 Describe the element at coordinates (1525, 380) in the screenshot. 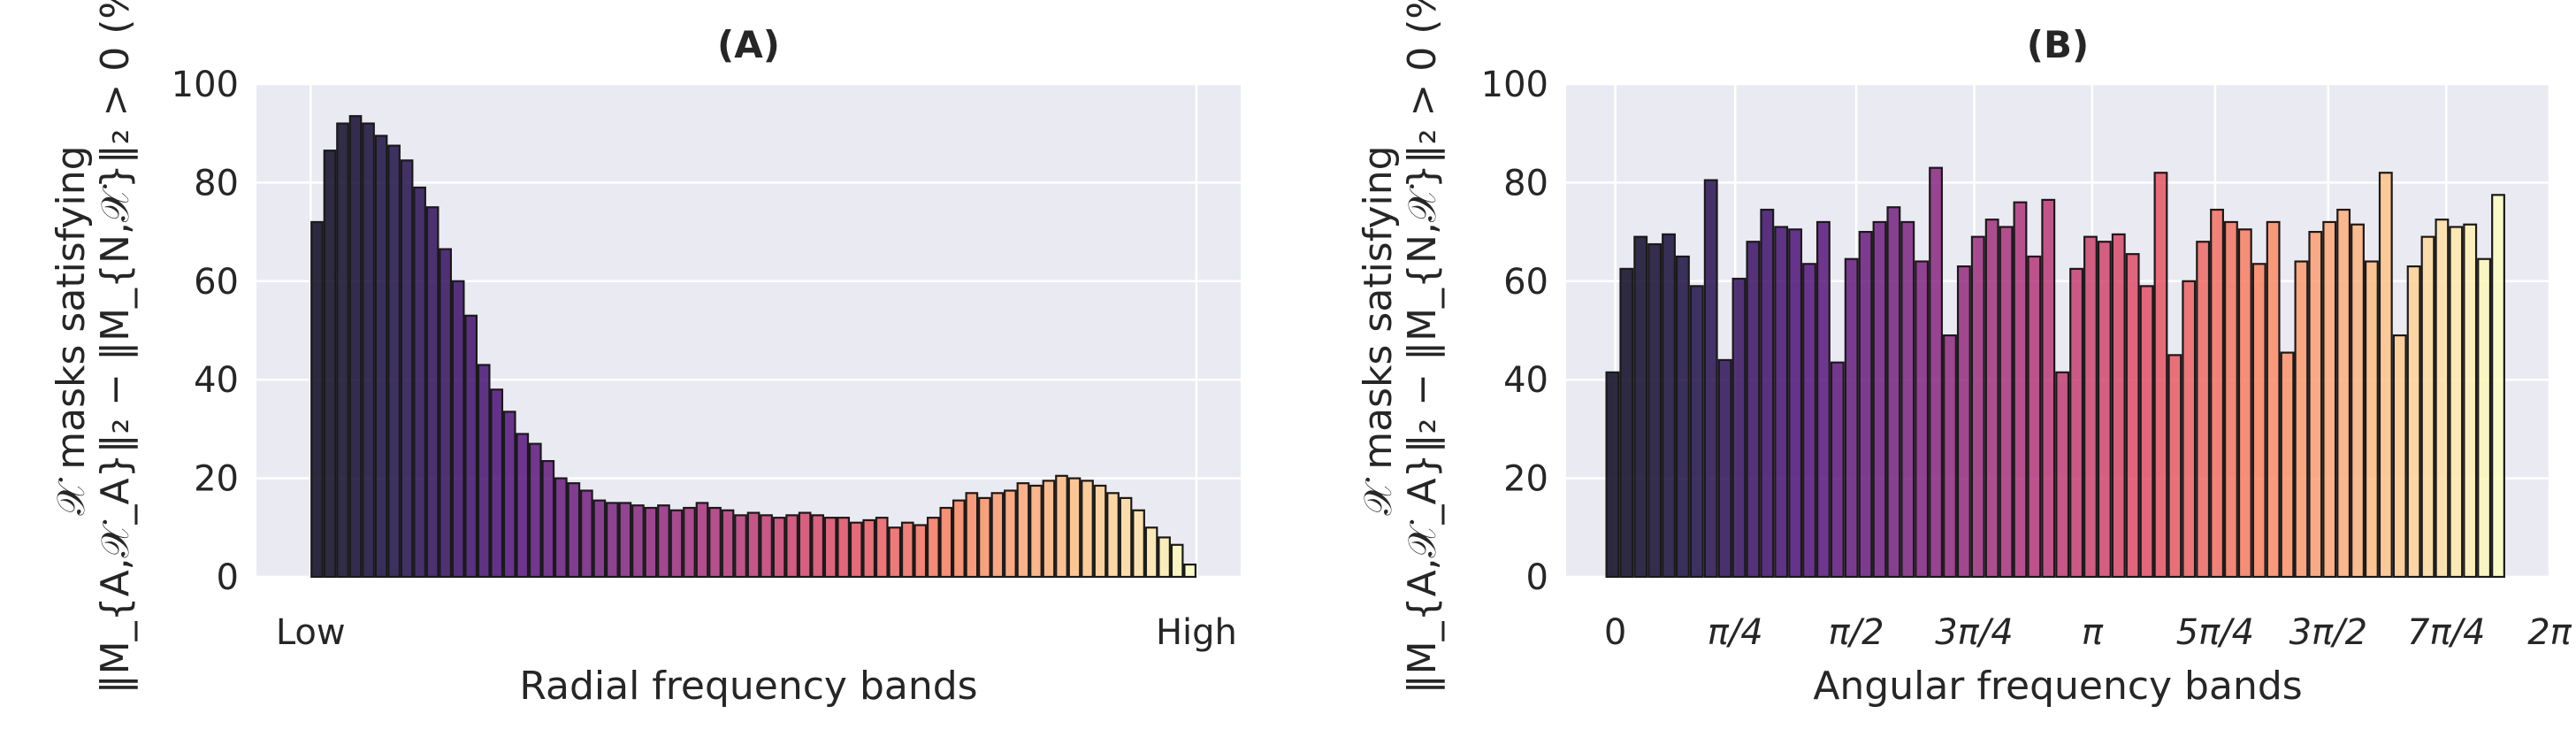

I see `y-tick-label: 40` at that location.